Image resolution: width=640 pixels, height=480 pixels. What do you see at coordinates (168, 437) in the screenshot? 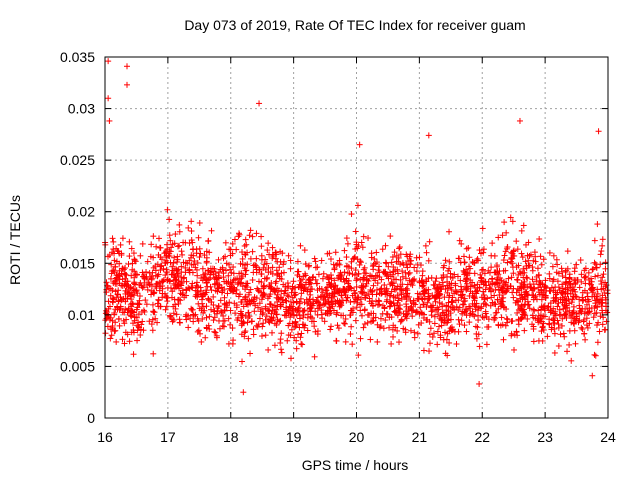
I see `x-tick-label: 17` at bounding box center [168, 437].